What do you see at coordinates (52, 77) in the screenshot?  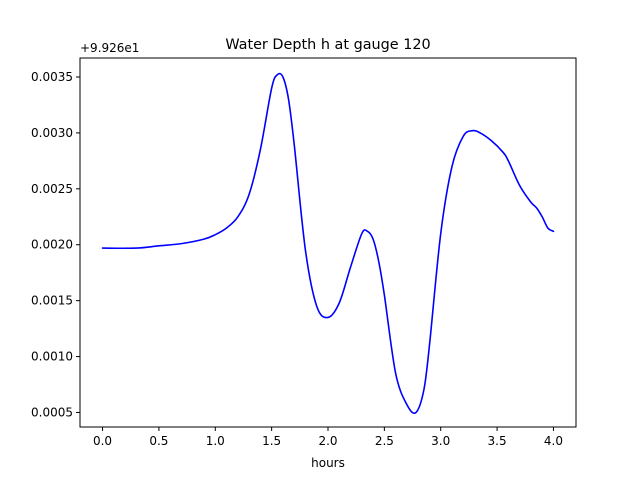 I see `y-tick-label: 0.0035` at bounding box center [52, 77].